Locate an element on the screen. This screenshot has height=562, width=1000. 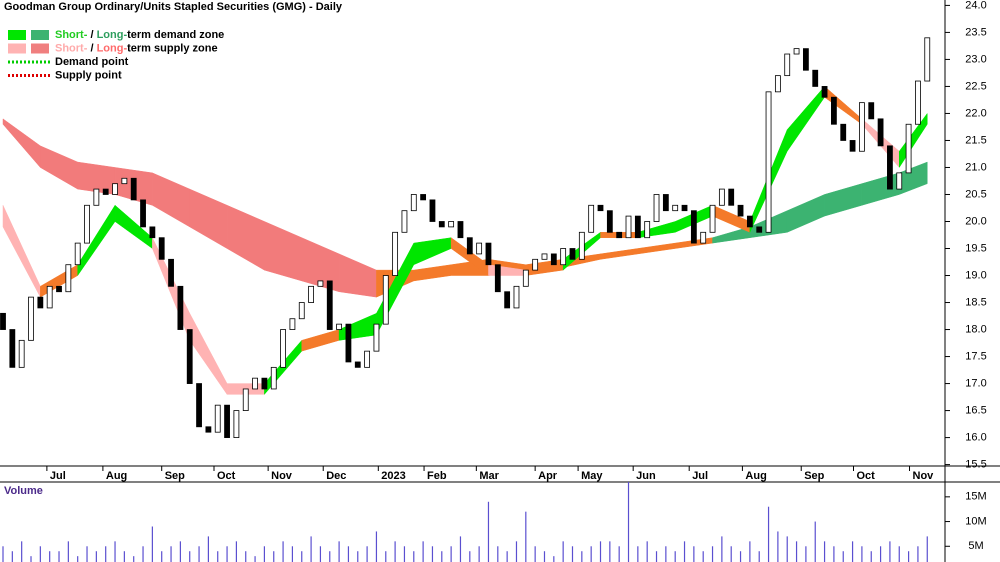
legend-label: Supply point is located at coordinates (88, 75).